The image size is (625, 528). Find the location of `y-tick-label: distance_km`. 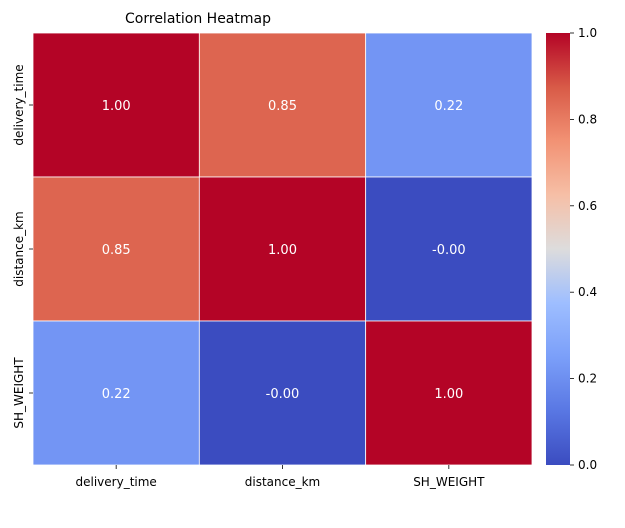

y-tick-label: distance_km is located at coordinates (19, 249).